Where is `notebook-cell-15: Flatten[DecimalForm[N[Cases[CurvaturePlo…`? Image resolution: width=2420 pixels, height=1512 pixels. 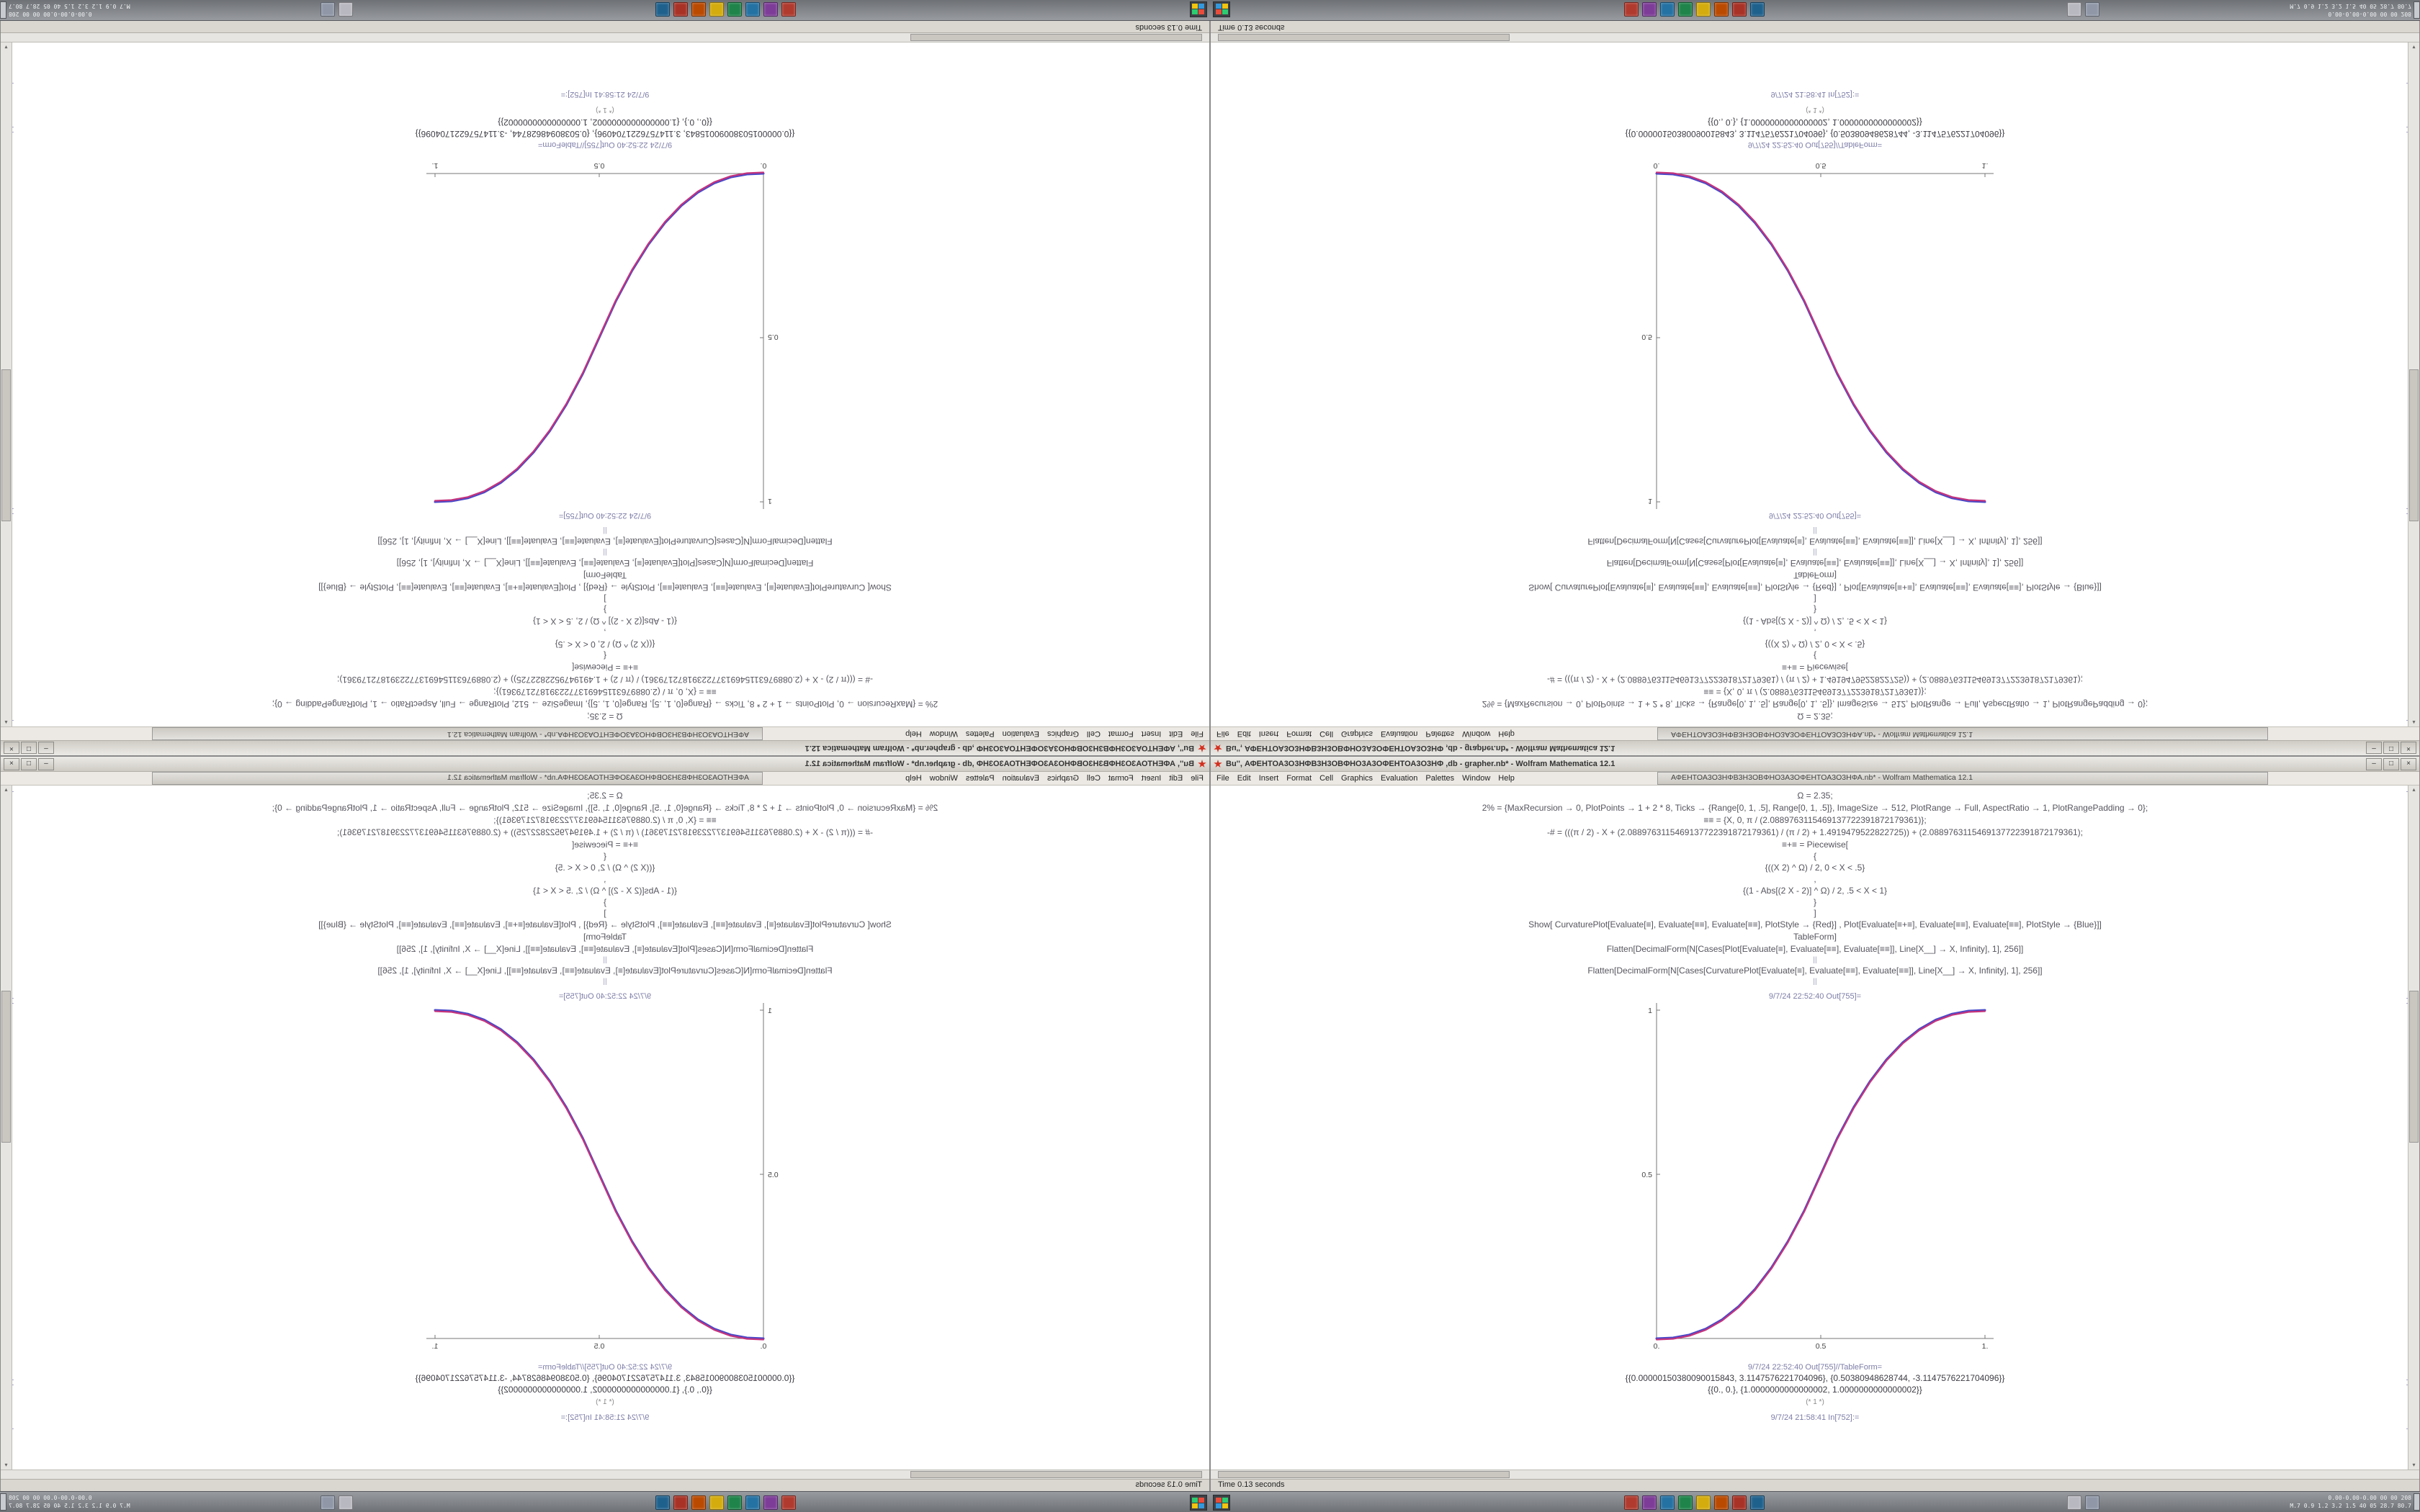 notebook-cell-15: Flatten[DecimalForm[N[Cases[CurvaturePlo… is located at coordinates (1815, 971).